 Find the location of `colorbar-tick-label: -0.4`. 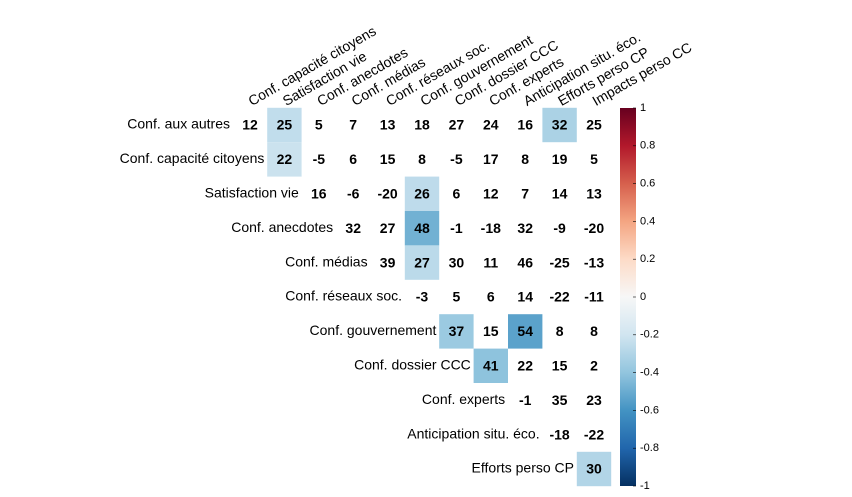

colorbar-tick-label: -0.4 is located at coordinates (649, 373).